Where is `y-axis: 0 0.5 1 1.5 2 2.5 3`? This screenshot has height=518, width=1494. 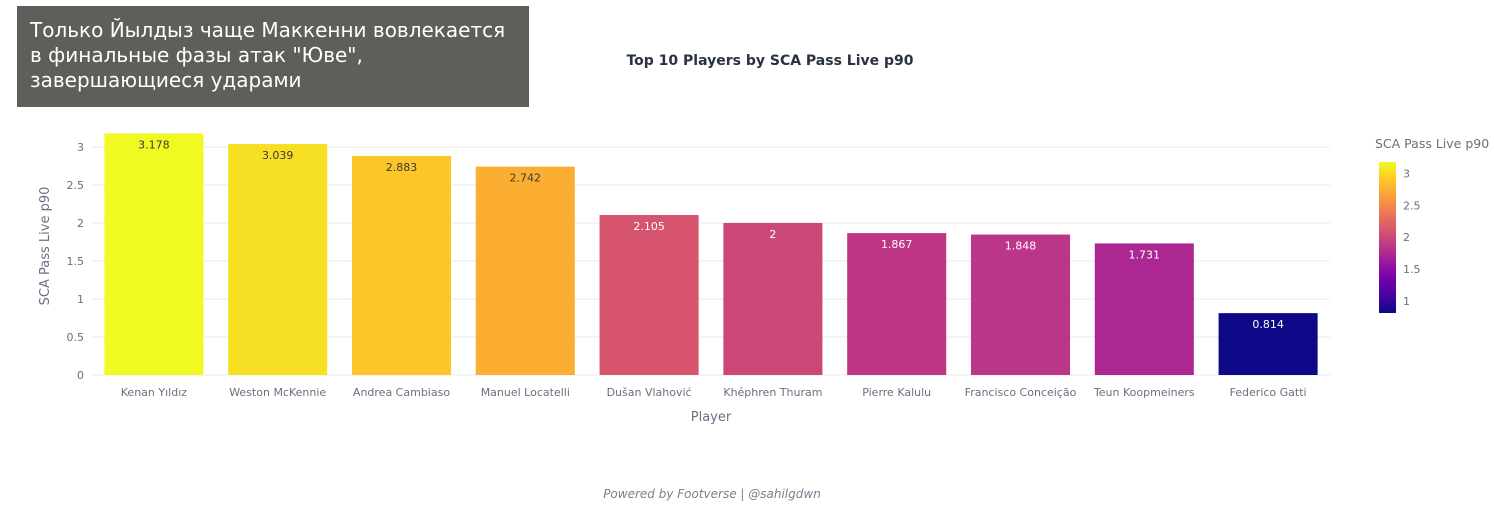 y-axis: 0 0.5 1 1.5 2 2.5 3 is located at coordinates (76, 261).